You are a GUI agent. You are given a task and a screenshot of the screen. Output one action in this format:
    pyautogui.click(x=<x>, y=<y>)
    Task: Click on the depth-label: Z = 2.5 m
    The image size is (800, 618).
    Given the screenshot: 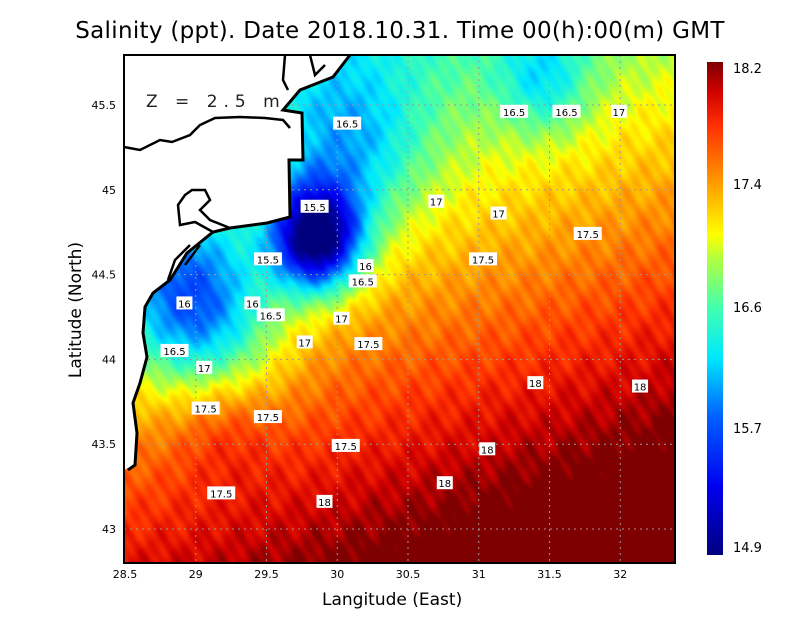 What is the action you would take?
    pyautogui.click(x=216, y=102)
    